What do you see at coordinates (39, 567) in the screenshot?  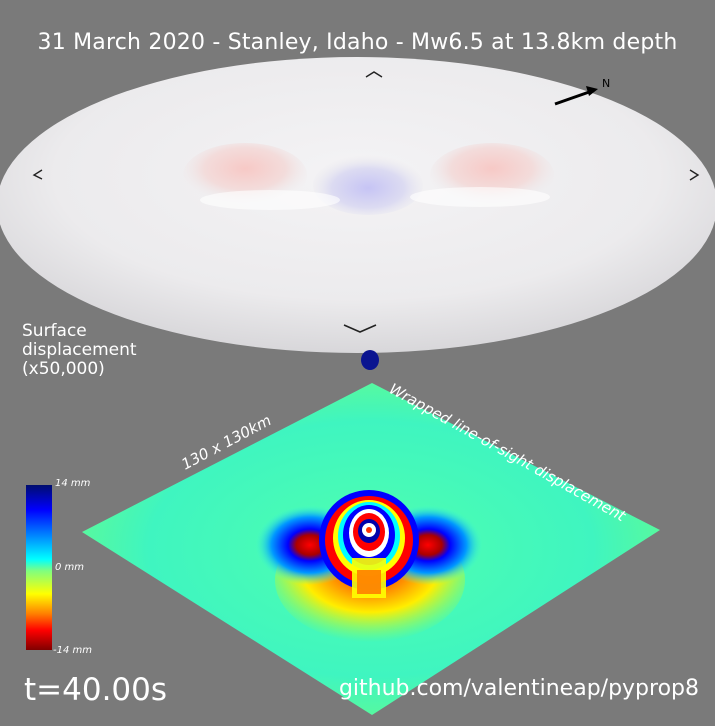 I see `colorbar` at bounding box center [39, 567].